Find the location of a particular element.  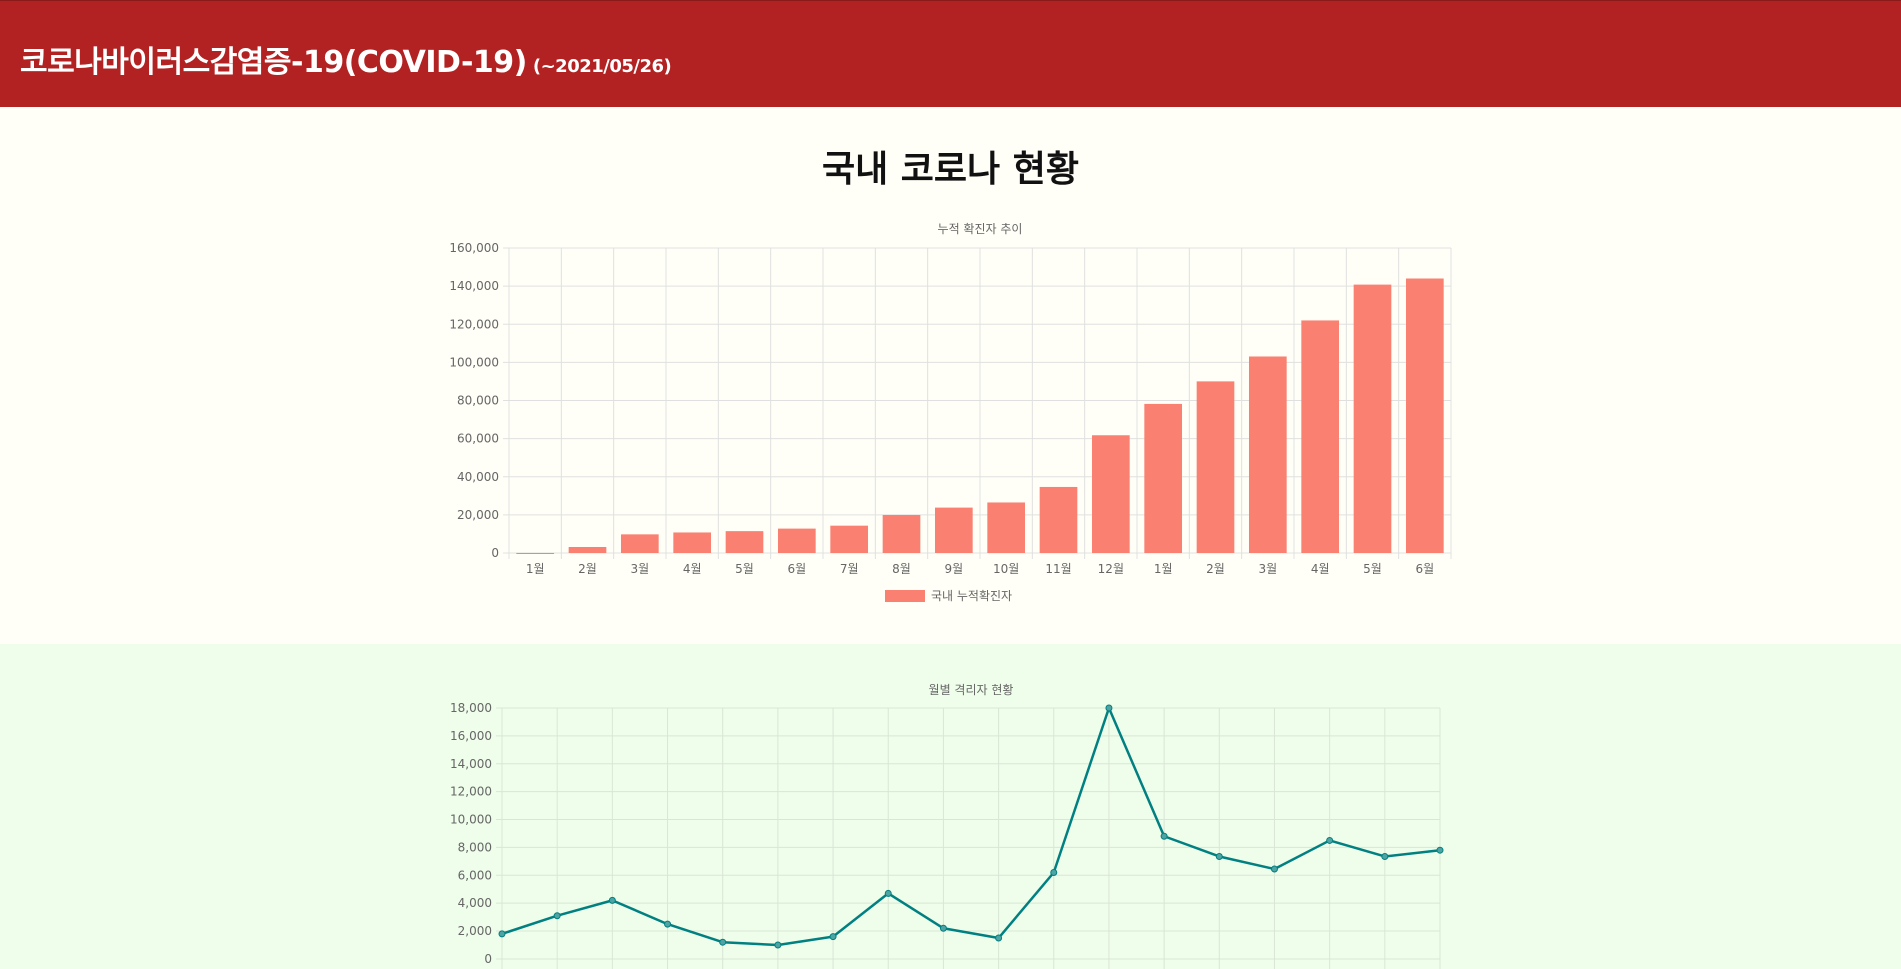

y-tick-label: 6,000 is located at coordinates (475, 875).